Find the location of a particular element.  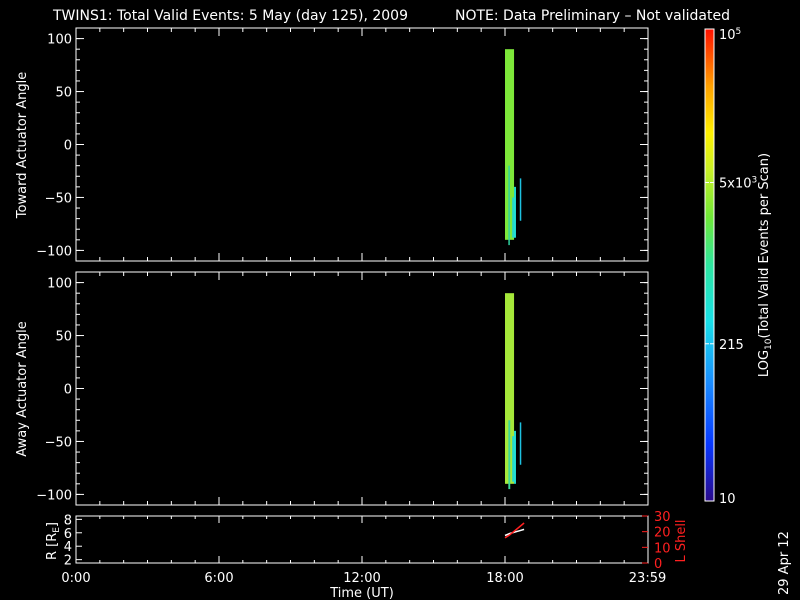

time-axis-label: Time (UT) is located at coordinates (361, 593).